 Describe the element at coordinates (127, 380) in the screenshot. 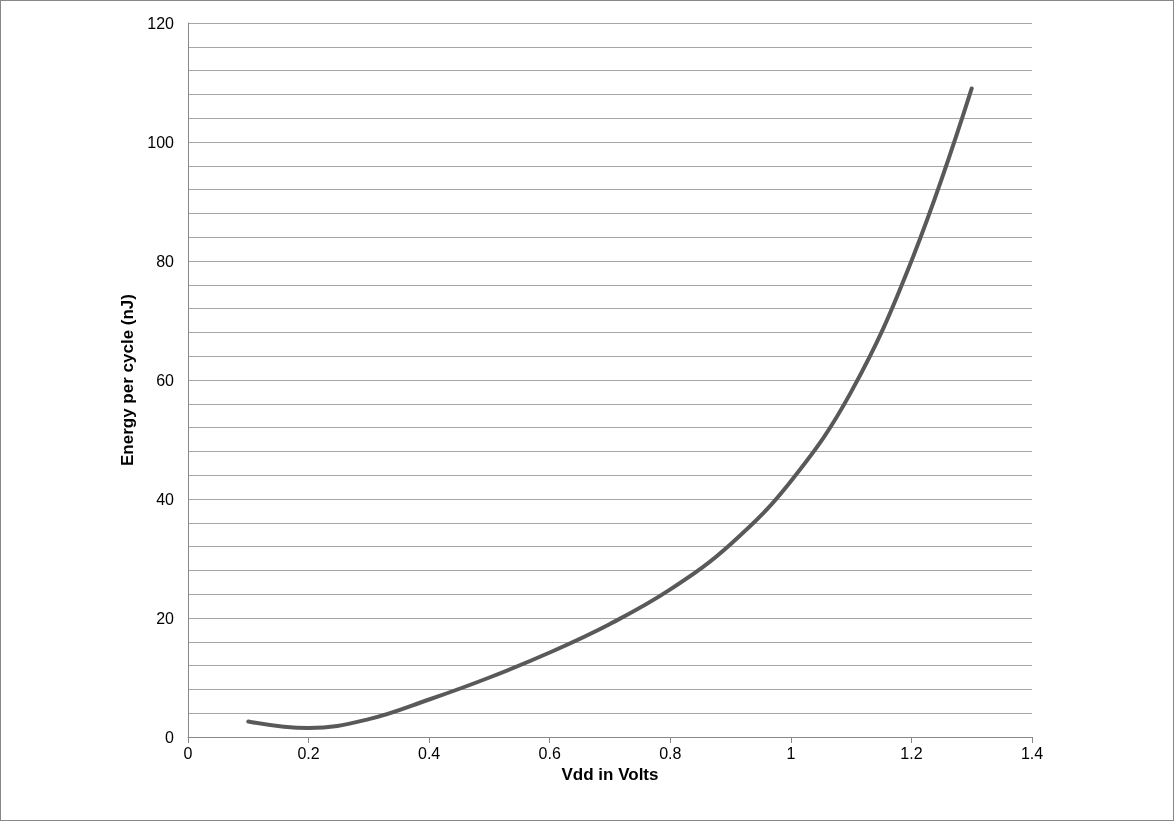

I see `y-axis-title: Energy per cycle (nJ)` at that location.